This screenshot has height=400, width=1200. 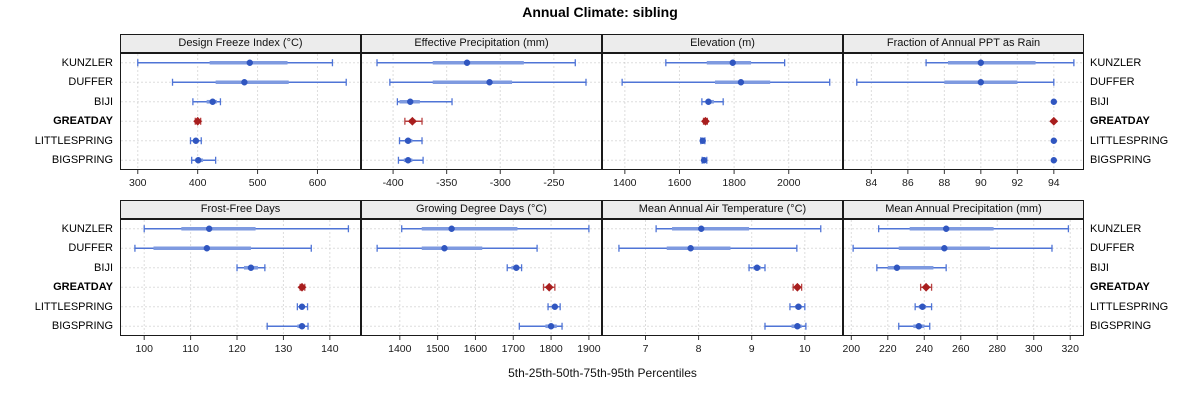 What do you see at coordinates (481, 209) in the screenshot?
I see `panel-strip-growing-degree-days-c: Growing Degree Days (°C)` at bounding box center [481, 209].